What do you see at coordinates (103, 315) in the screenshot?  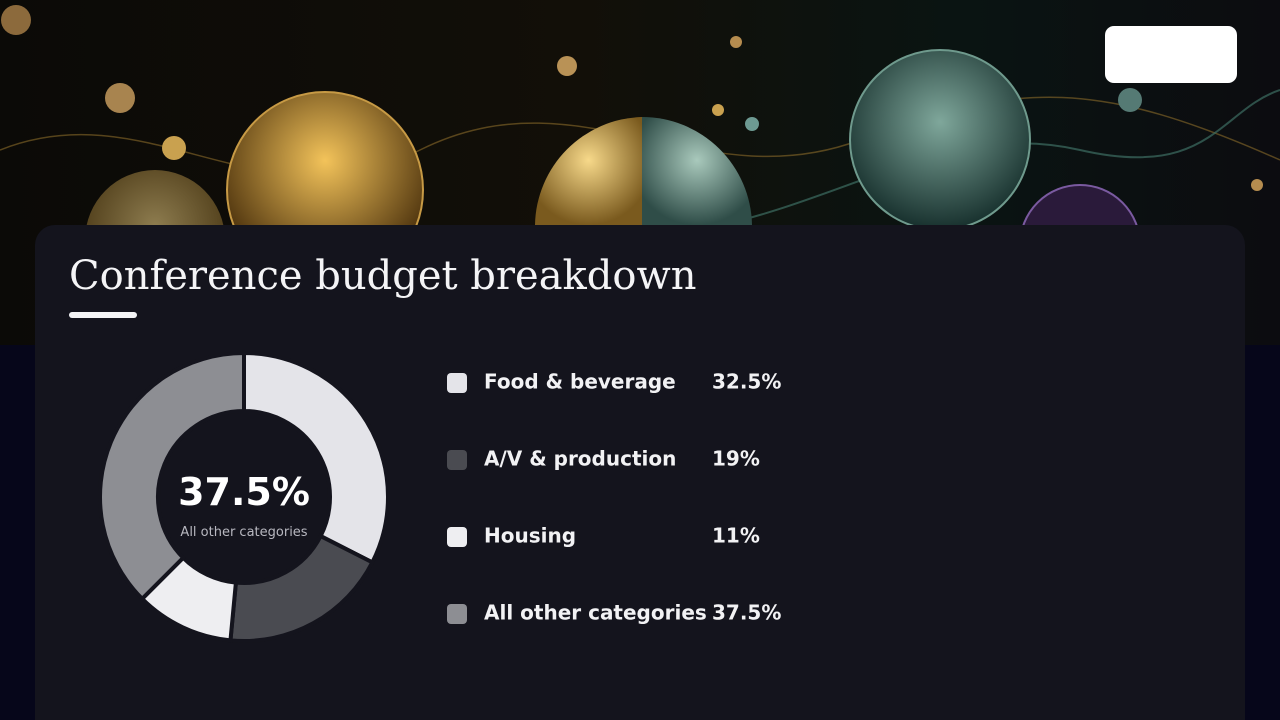 I see `title-underline` at bounding box center [103, 315].